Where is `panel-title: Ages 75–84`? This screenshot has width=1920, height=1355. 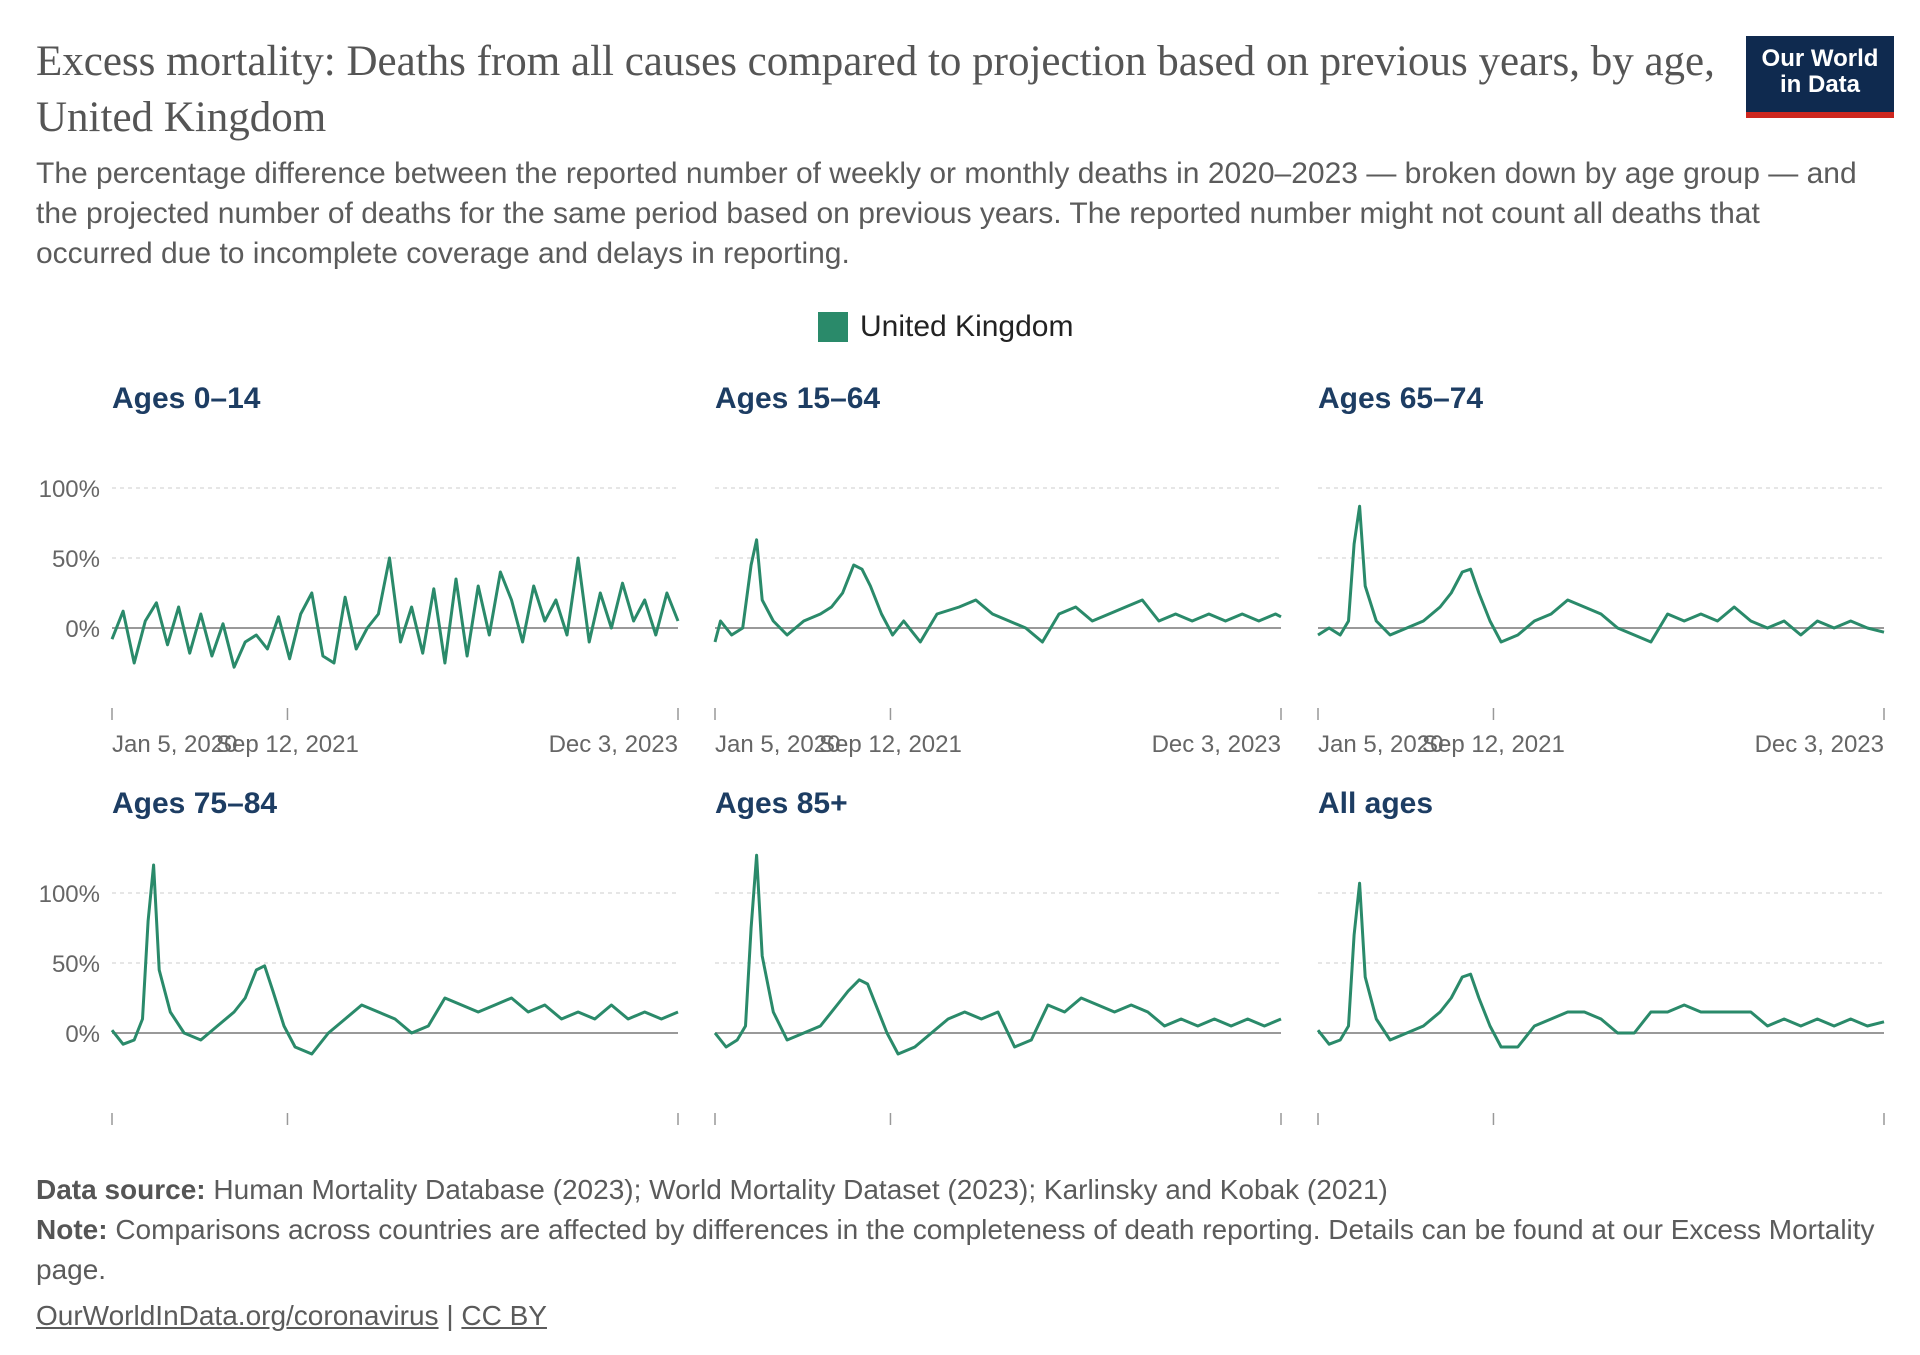 panel-title: Ages 75–84 is located at coordinates (194, 803).